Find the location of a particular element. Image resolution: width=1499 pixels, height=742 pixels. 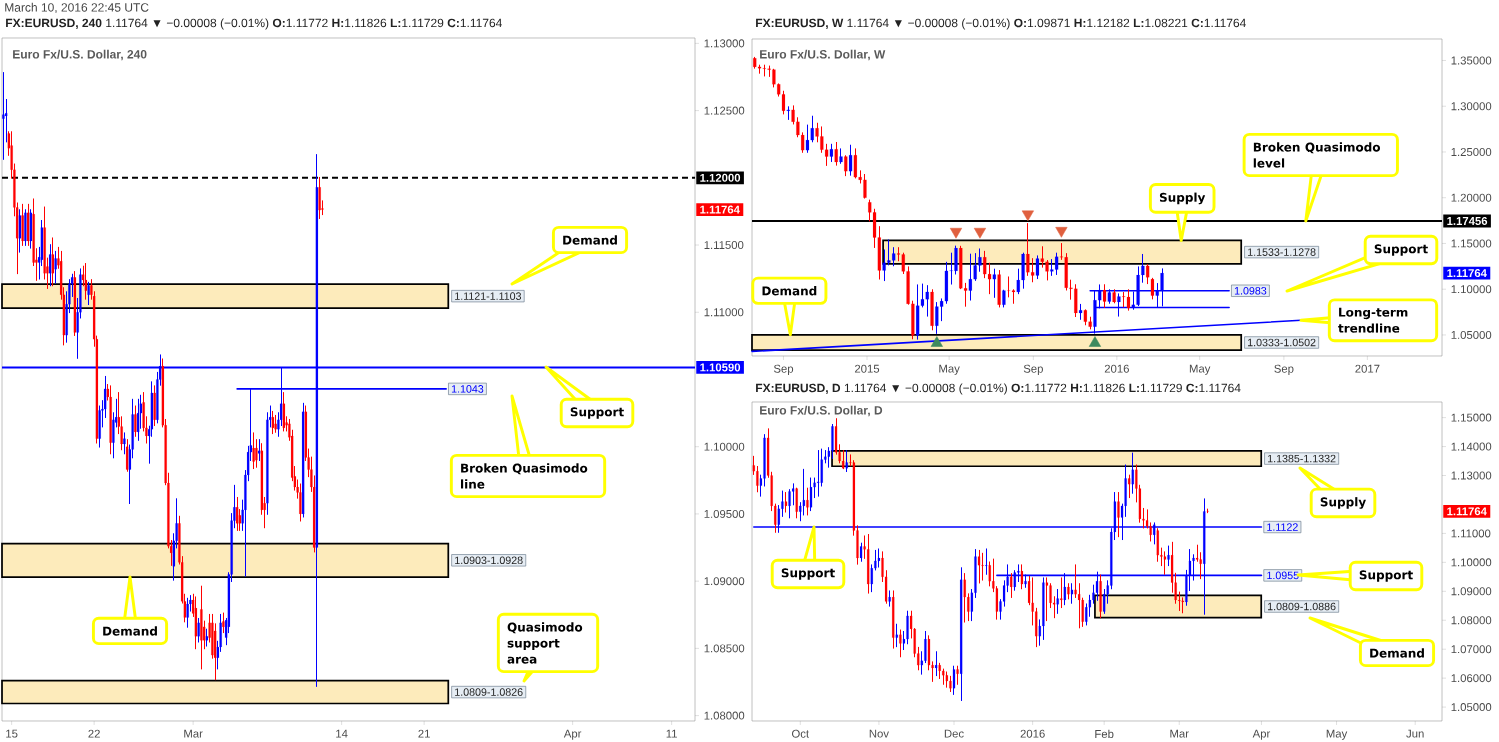

x-tick-label: Nov is located at coordinates (879, 733).